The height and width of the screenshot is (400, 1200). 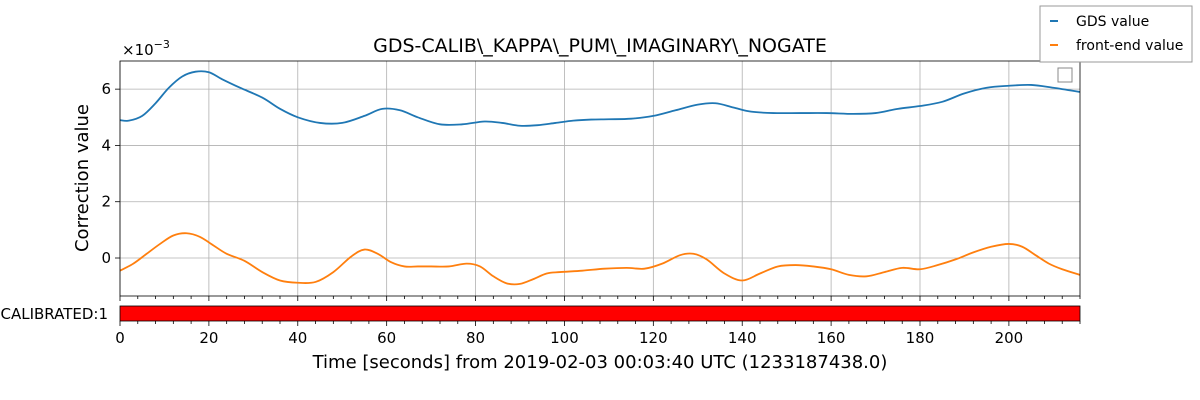 I want to click on state-bar-label: CALIBRATED:1, so click(x=54, y=314).